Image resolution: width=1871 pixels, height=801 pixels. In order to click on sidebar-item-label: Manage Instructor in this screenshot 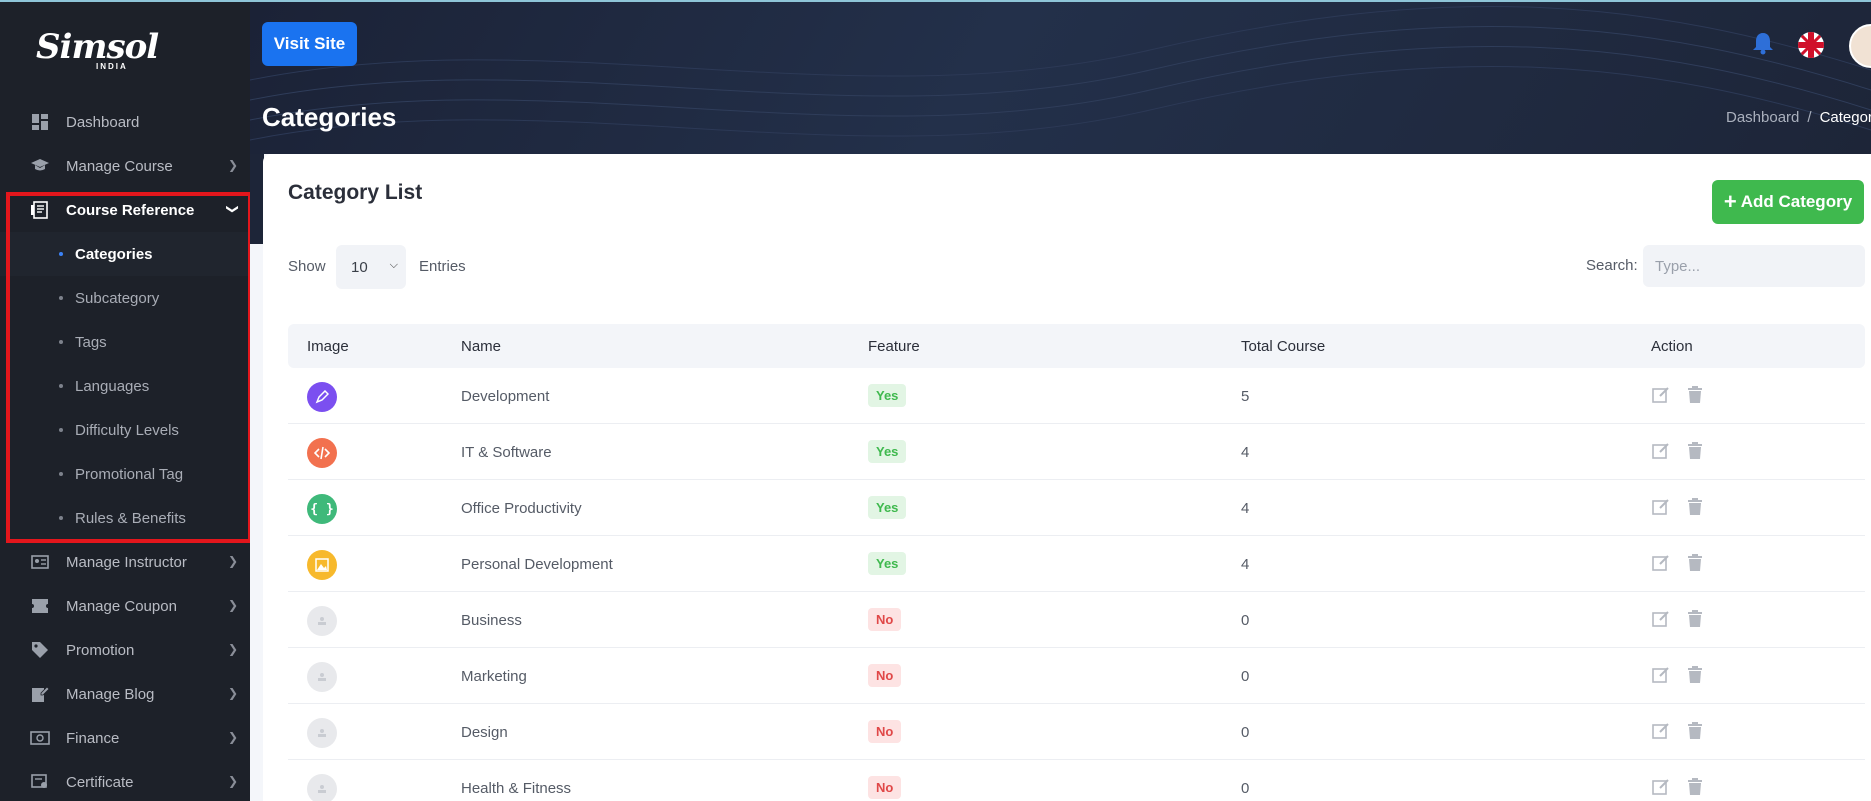, I will do `click(126, 562)`.